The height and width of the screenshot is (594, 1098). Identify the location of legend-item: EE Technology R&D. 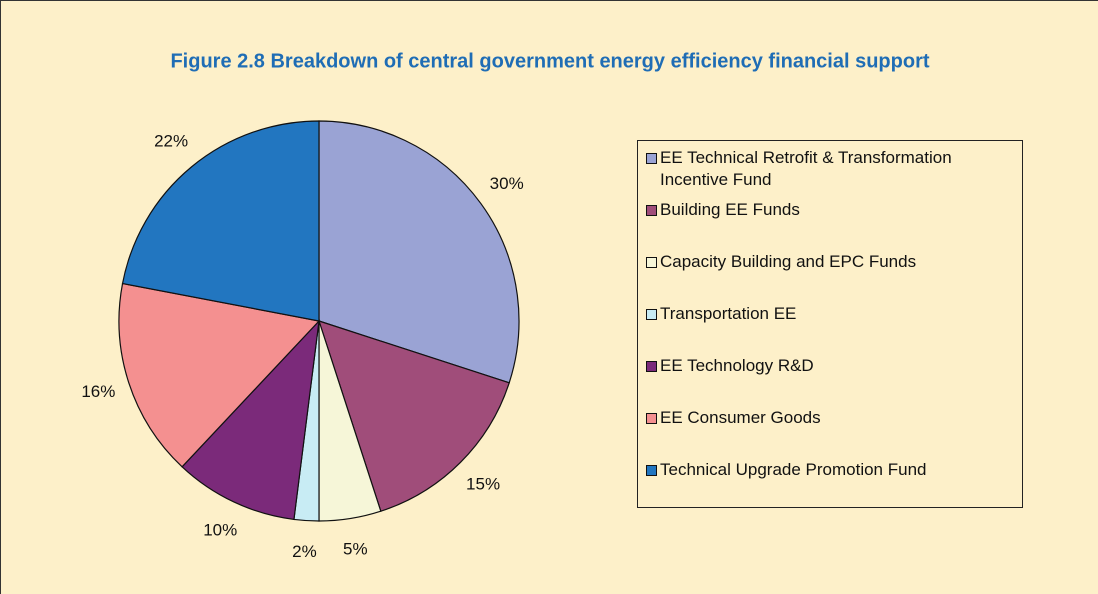
(830, 381).